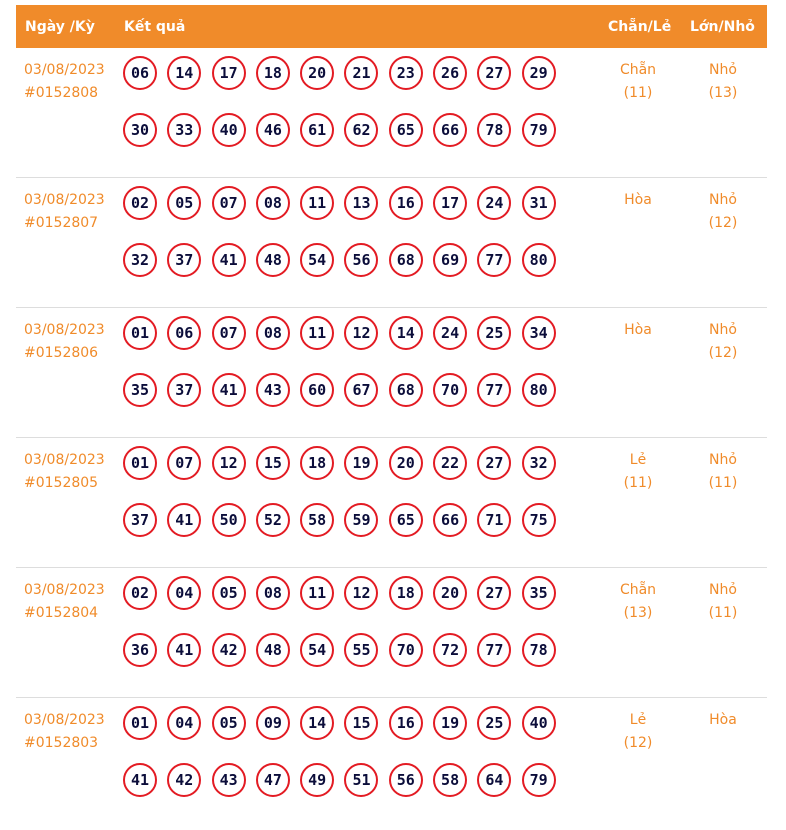 The width and height of the screenshot is (786, 830). I want to click on draw-number: #0152807, so click(61, 223).